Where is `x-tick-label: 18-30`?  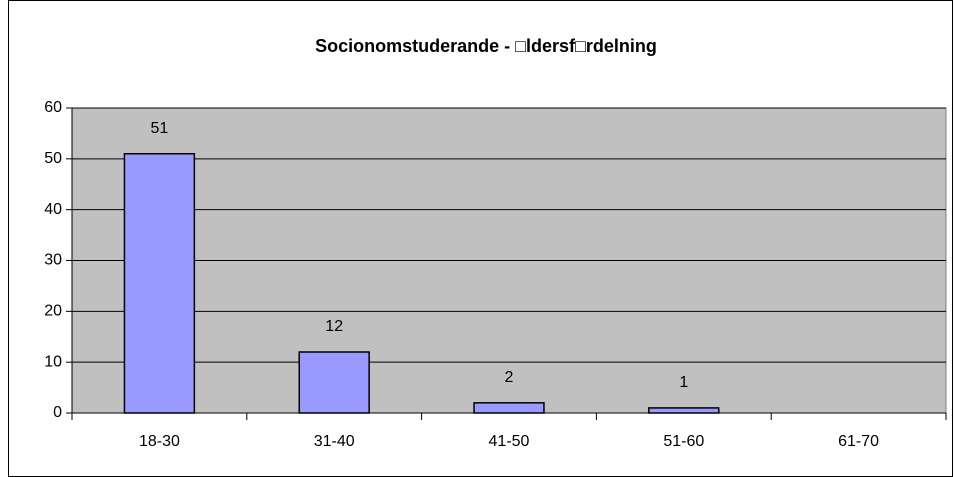
x-tick-label: 18-30 is located at coordinates (159, 441).